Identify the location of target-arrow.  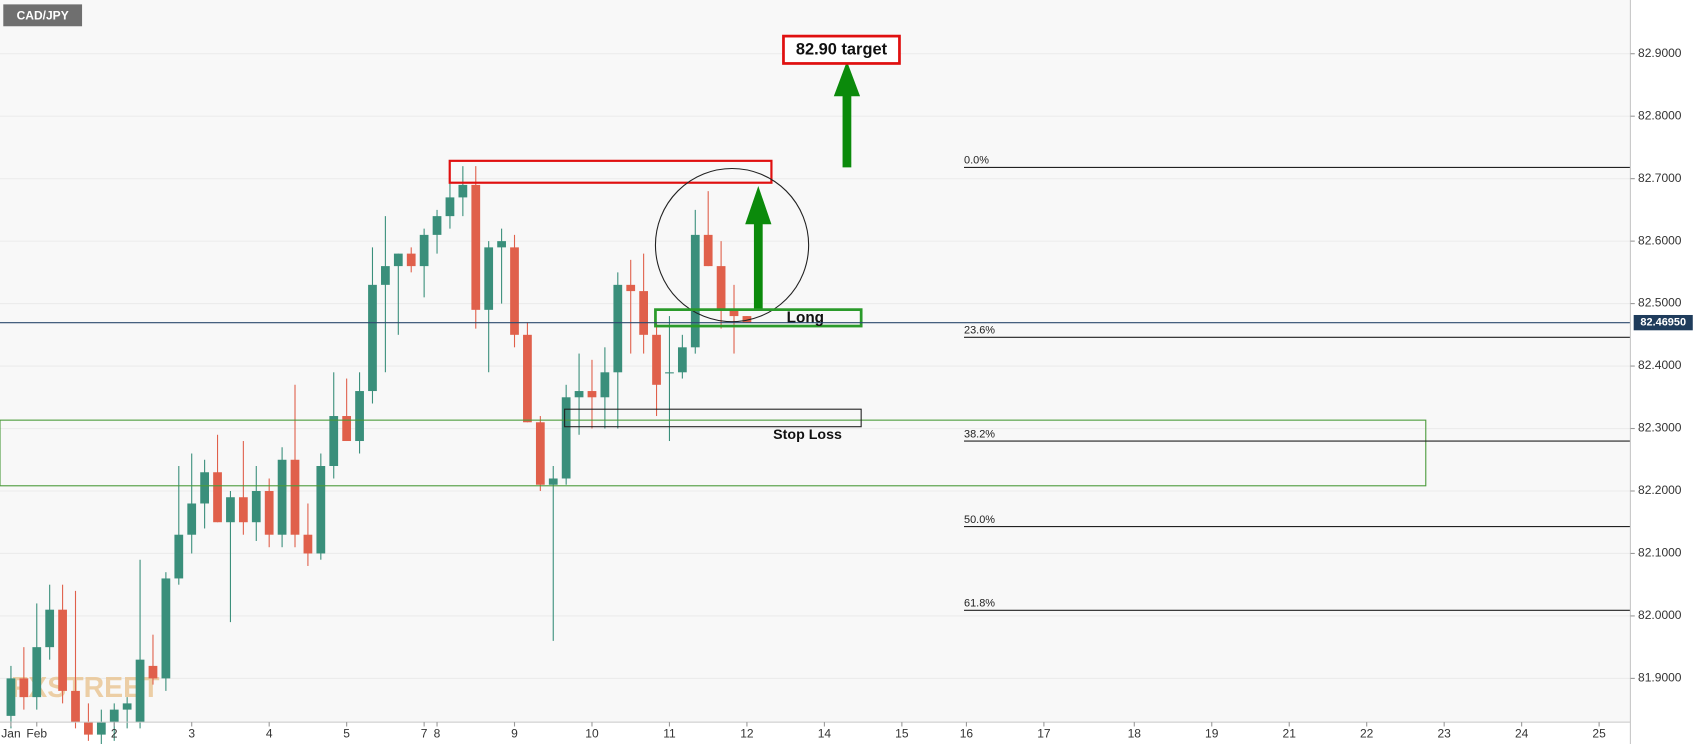
(847, 114).